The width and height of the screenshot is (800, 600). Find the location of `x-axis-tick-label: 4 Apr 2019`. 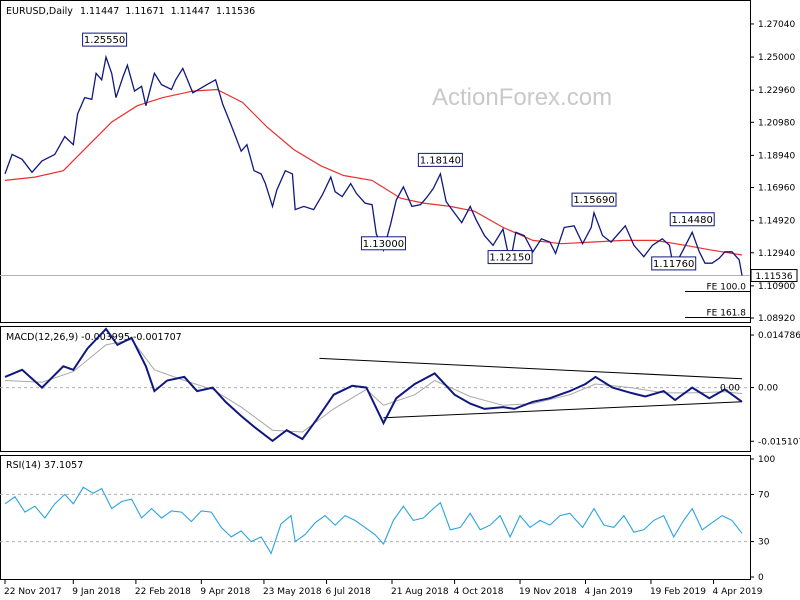

x-axis-tick-label: 4 Apr 2019 is located at coordinates (738, 592).